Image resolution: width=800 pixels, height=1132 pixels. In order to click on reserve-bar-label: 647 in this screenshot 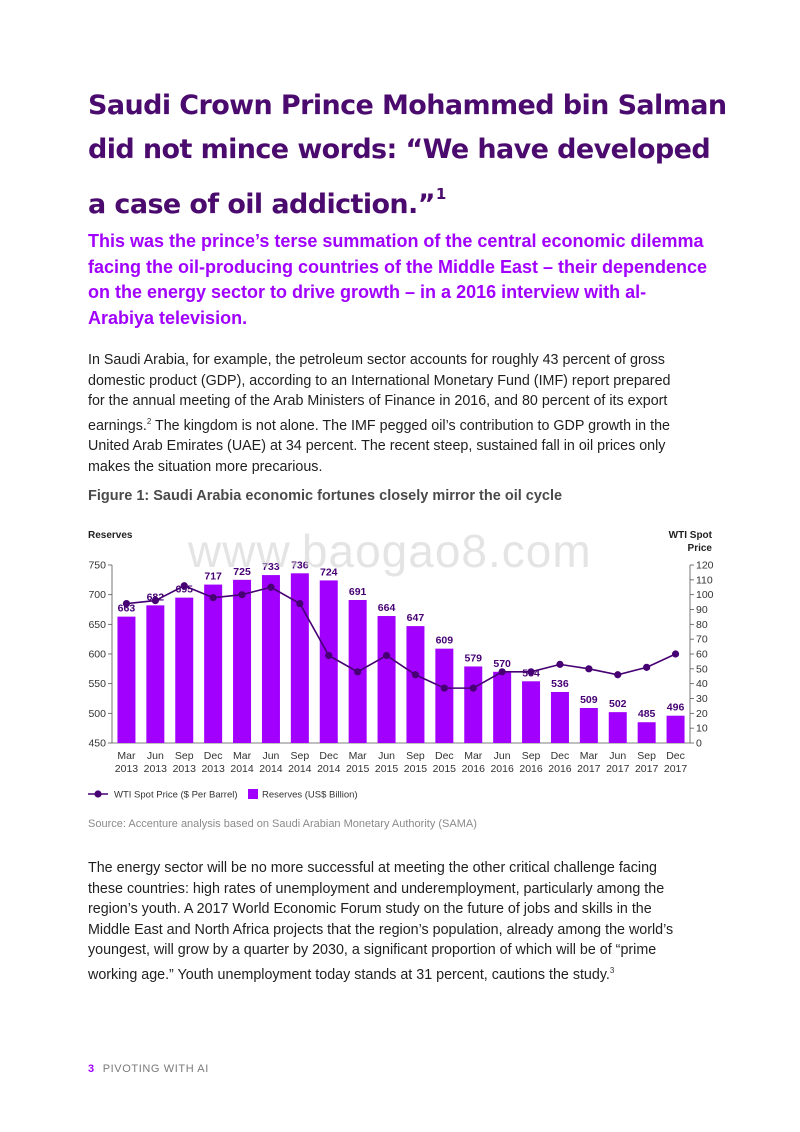, I will do `click(416, 618)`.